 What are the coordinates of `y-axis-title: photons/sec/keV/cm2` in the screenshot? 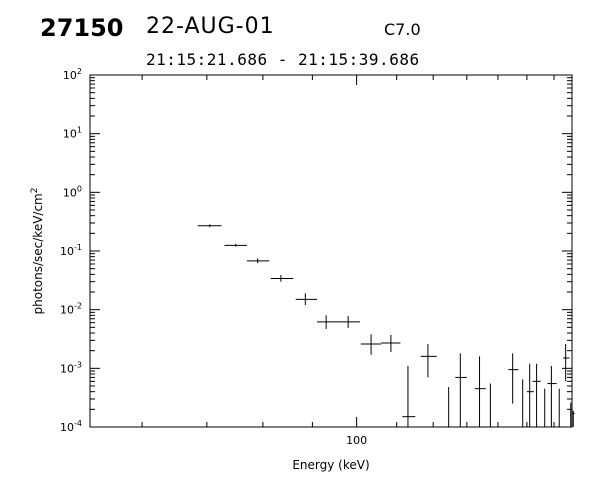 It's located at (37, 251).